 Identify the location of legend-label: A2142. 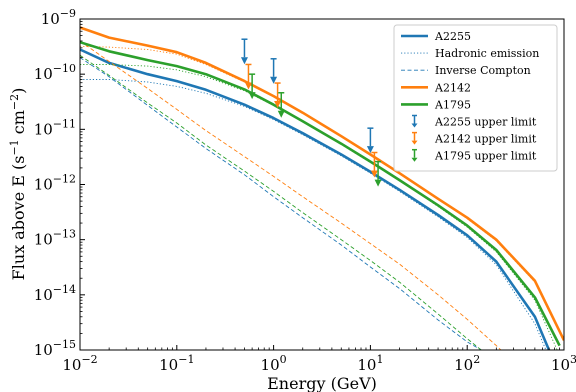
(452, 87).